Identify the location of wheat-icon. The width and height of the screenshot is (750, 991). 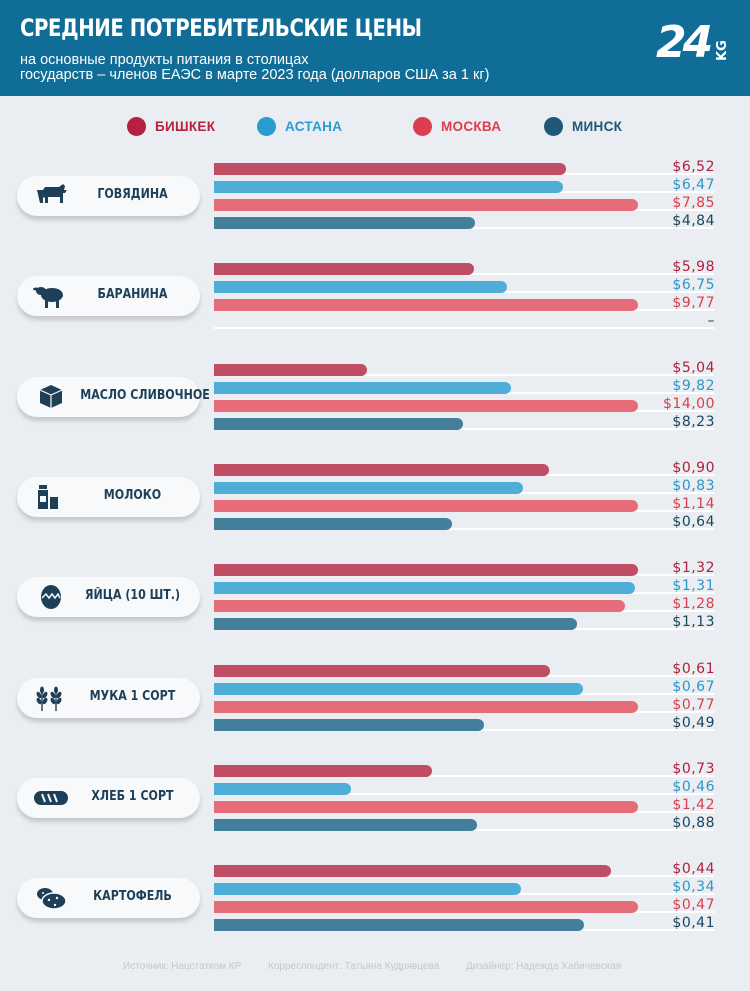
(51, 698).